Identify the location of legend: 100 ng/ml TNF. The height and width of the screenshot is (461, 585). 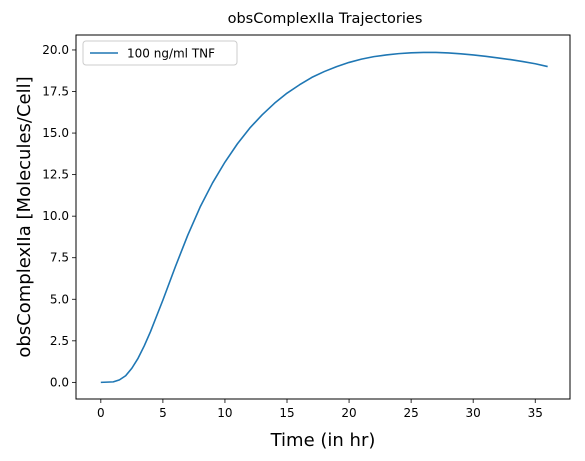
(160, 53).